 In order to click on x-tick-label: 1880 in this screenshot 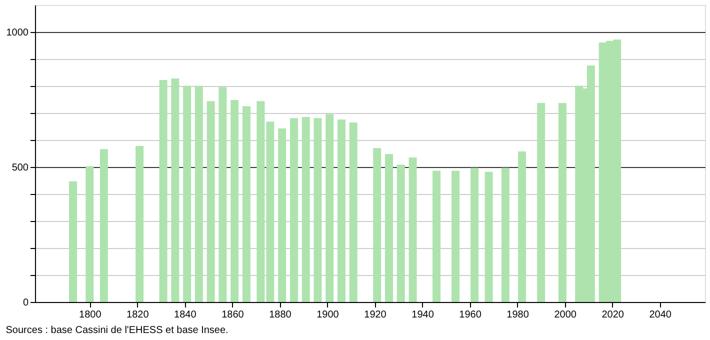, I will do `click(280, 315)`.